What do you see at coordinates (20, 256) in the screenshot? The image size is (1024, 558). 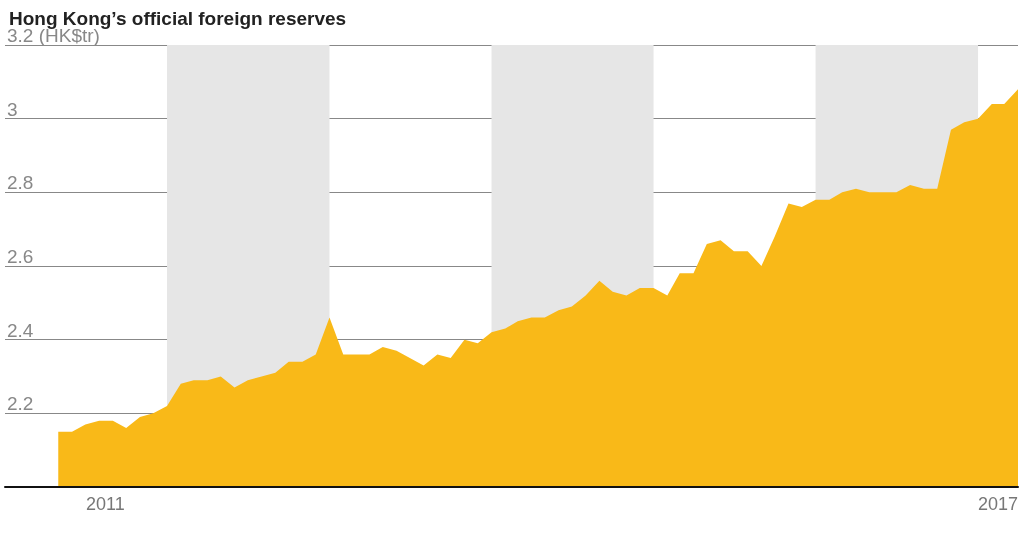 I see `y-tick-label: 2.6` at bounding box center [20, 256].